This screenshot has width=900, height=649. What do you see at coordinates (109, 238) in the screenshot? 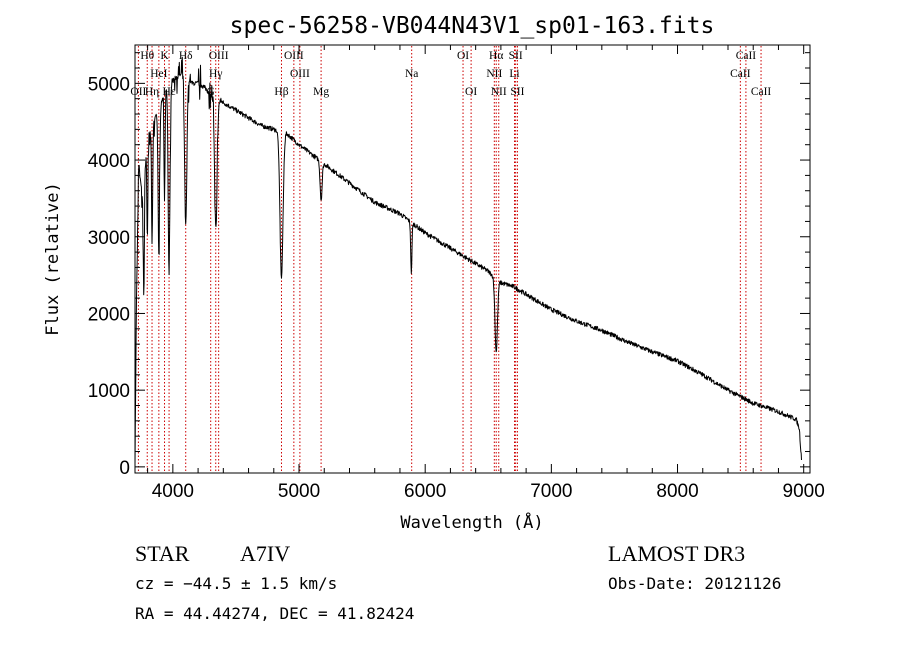
I see `y-tick-label: 3000` at bounding box center [109, 238].